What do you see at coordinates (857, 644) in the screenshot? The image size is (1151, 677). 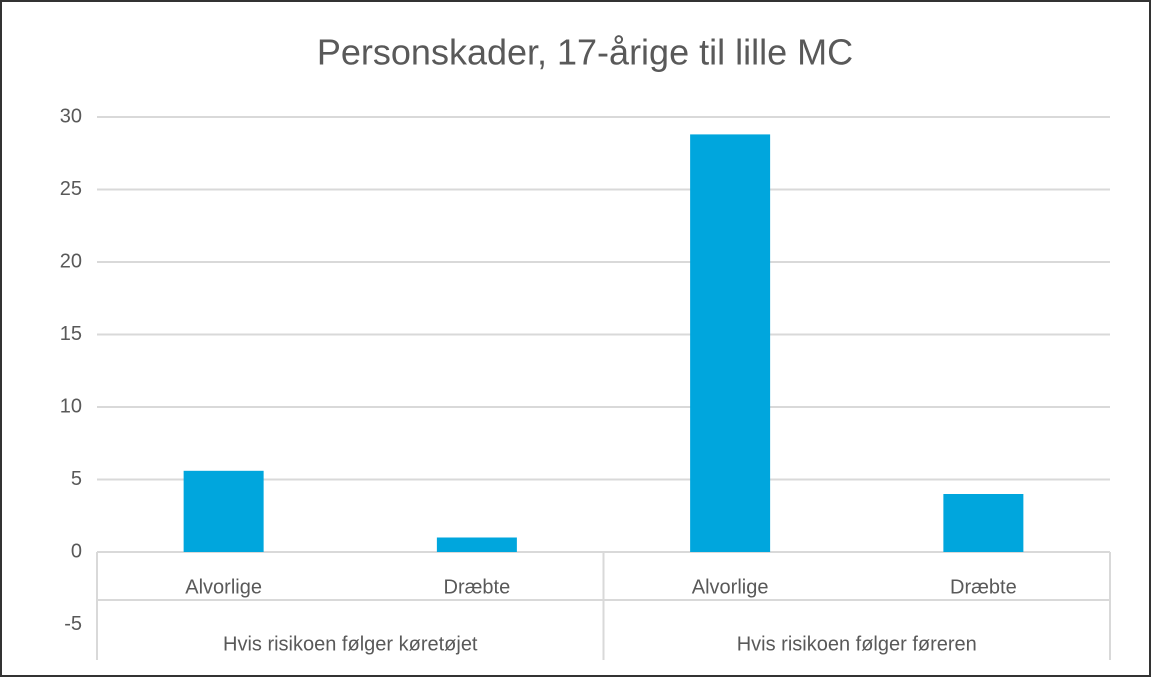 I see `group-label: Hvis risikoen følger føreren` at bounding box center [857, 644].